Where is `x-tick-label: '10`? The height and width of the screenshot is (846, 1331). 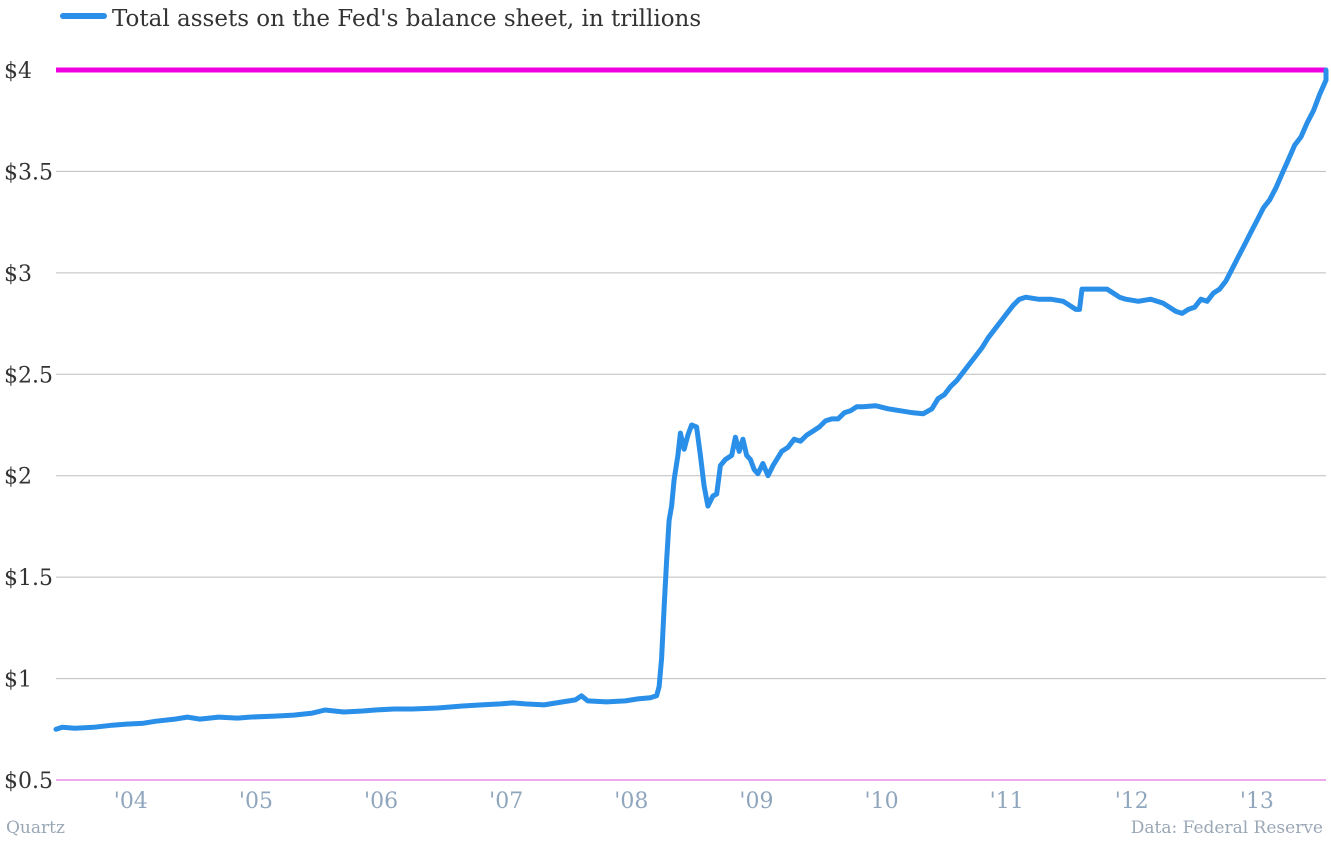 x-tick-label: '10 is located at coordinates (882, 801).